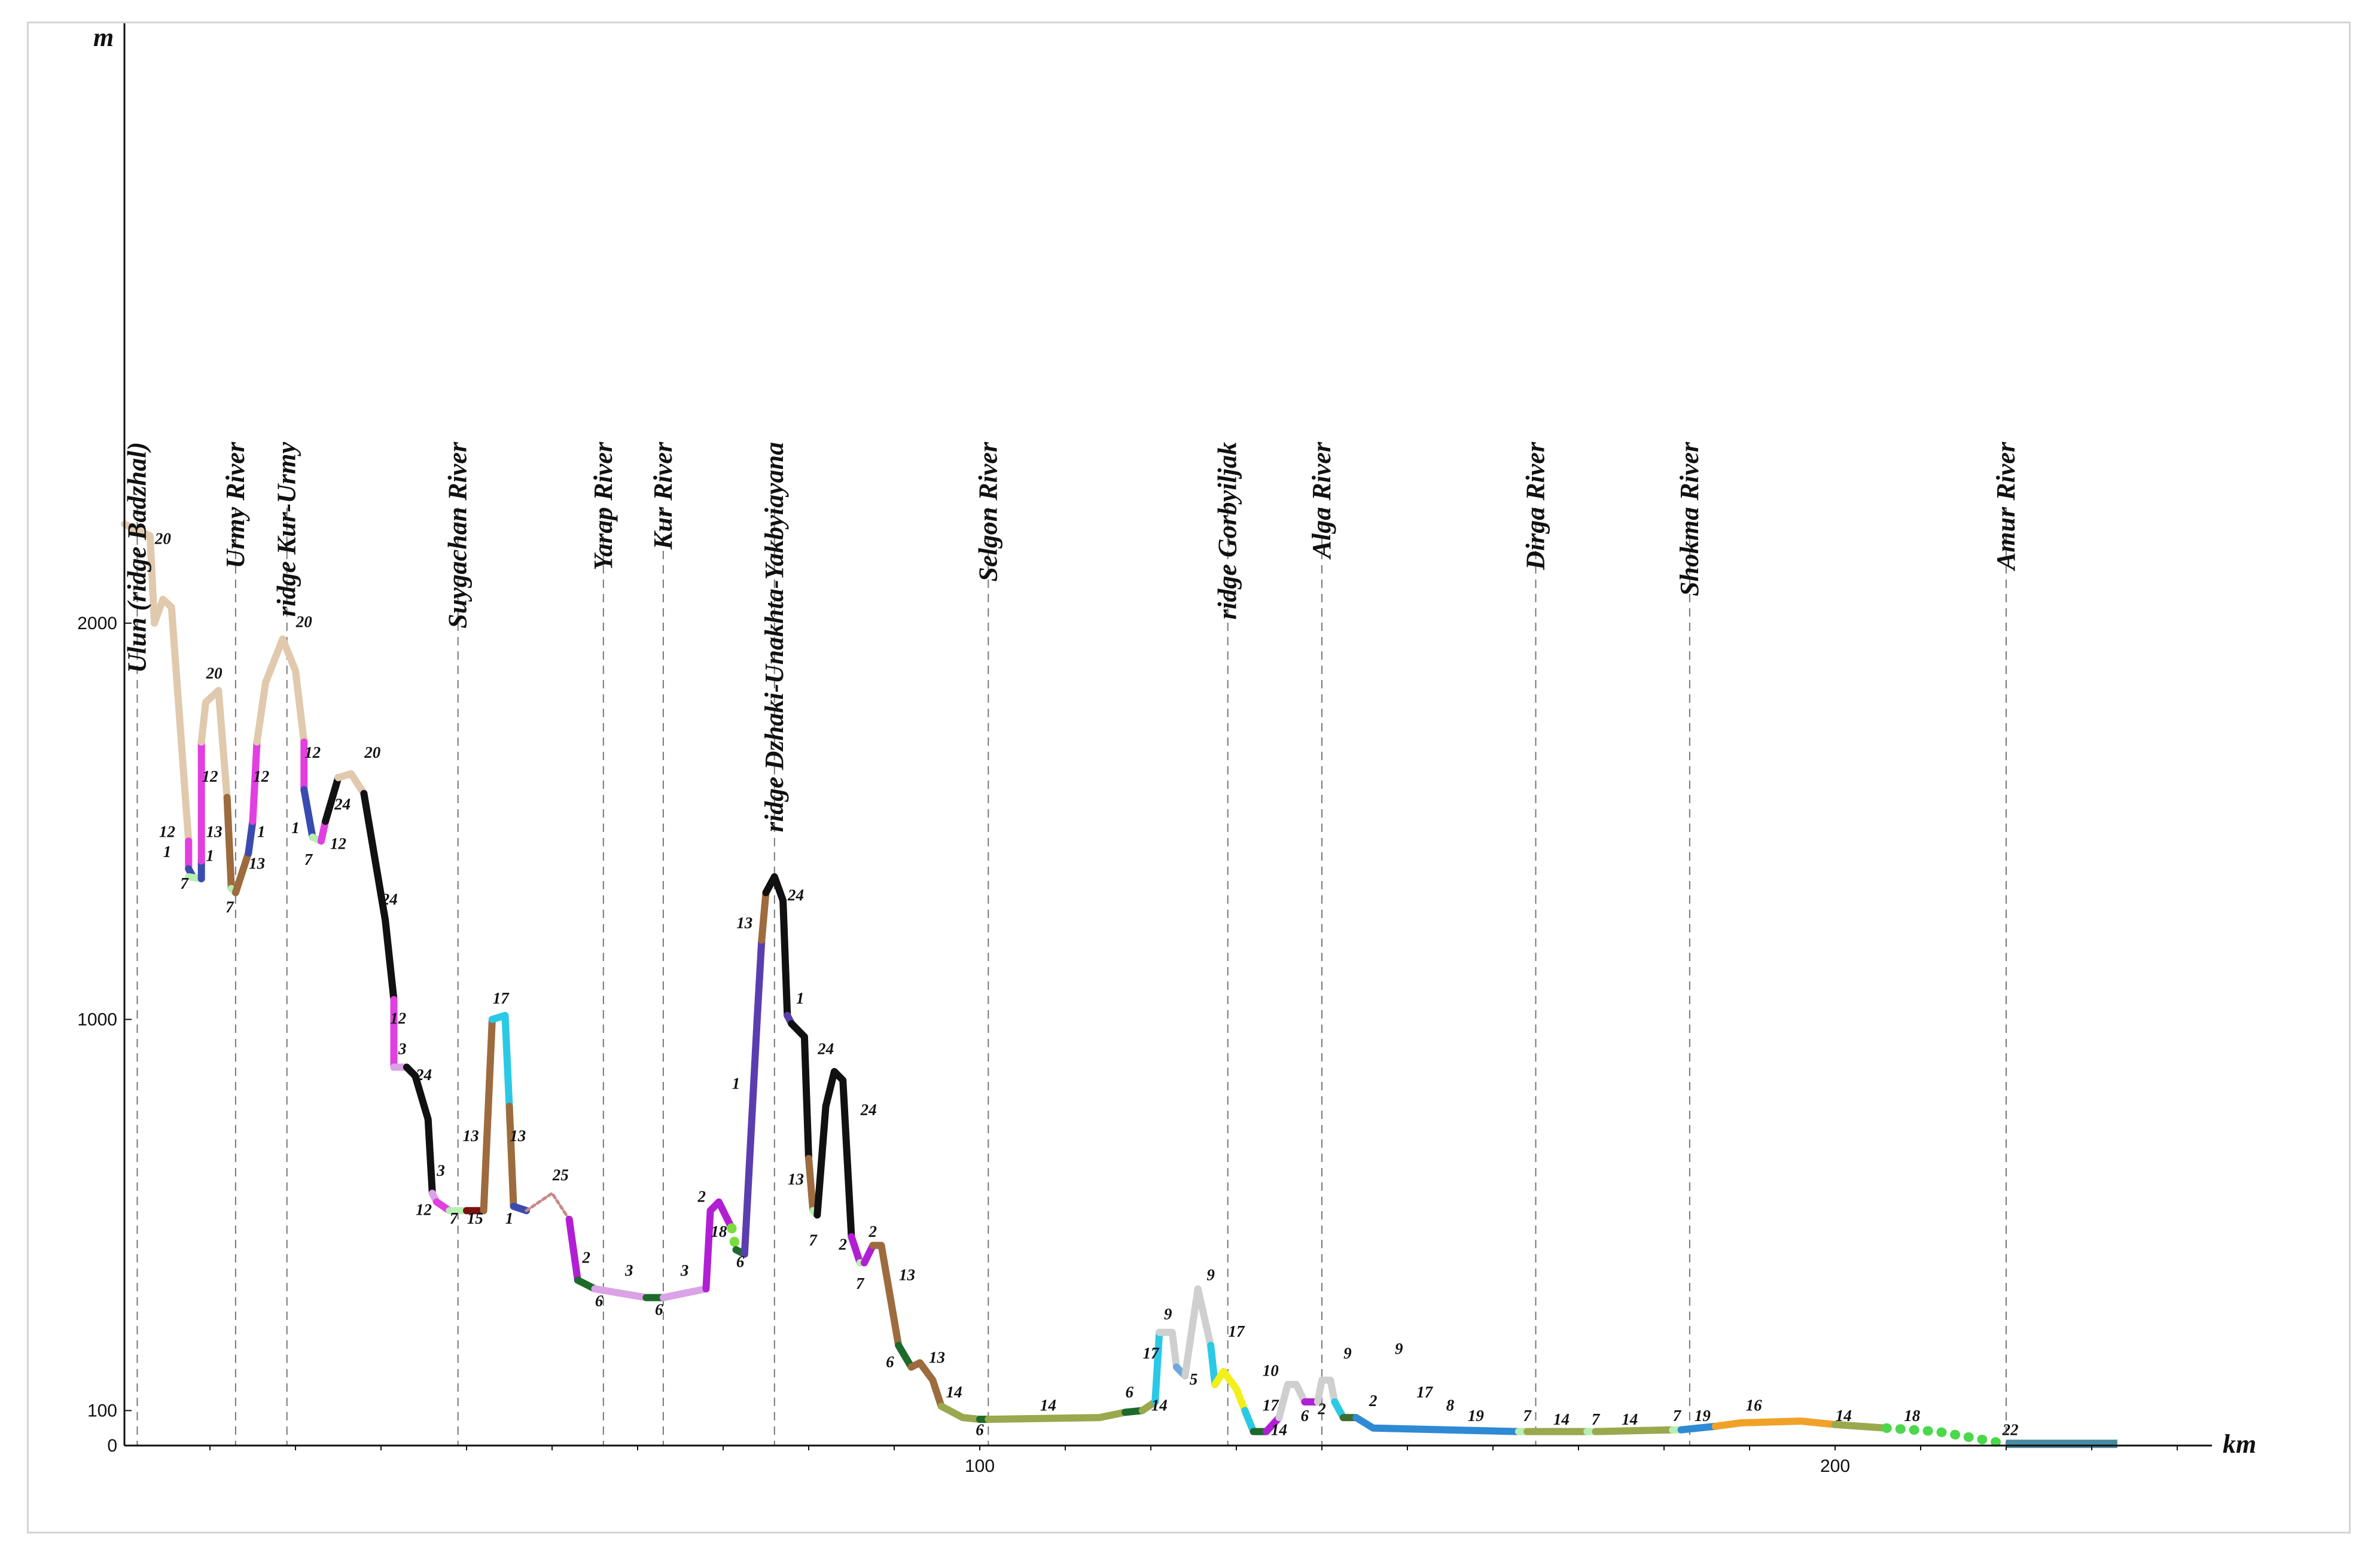 This screenshot has width=2380, height=1555. Describe the element at coordinates (603, 506) in the screenshot. I see `landmark-label-4: Yarap River` at that location.